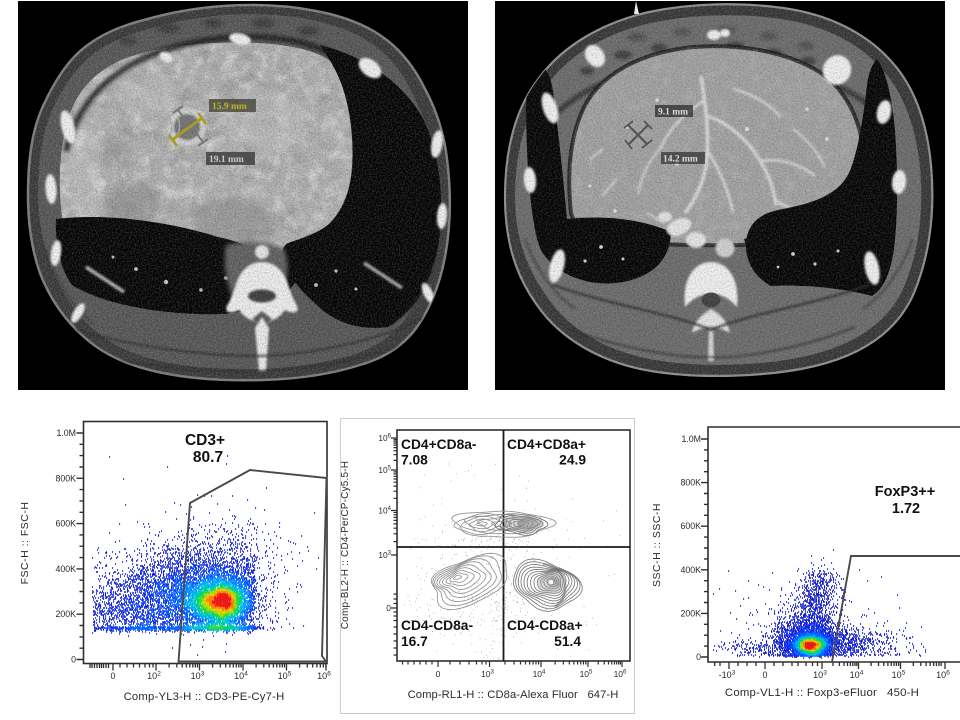 The image size is (960, 720). Describe the element at coordinates (567, 641) in the screenshot. I see `svg-text: 51.4` at that location.